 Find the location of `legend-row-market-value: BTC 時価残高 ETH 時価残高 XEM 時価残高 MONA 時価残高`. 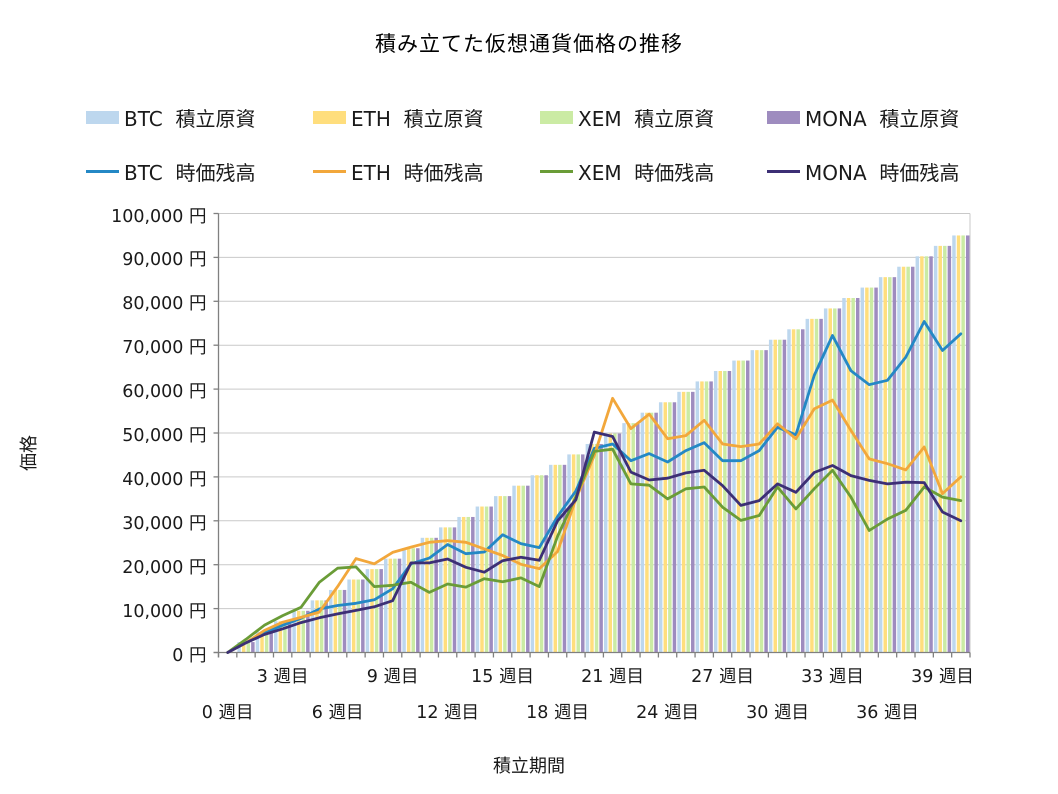

legend-row-market-value: BTC 時価残高 ETH 時価残高 XEM 時価残高 MONA 時価残高 is located at coordinates (566, 171).